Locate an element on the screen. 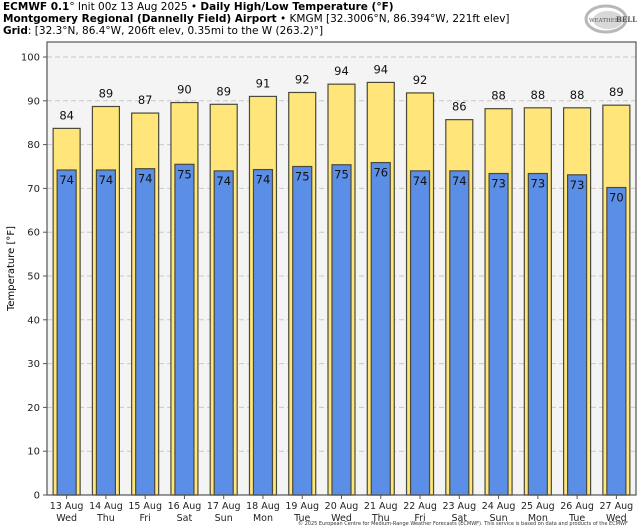 Image resolution: width=643 pixels, height=529 pixels. weatherbell-logo-icon: WEATHER BELL is located at coordinates (610, 19).